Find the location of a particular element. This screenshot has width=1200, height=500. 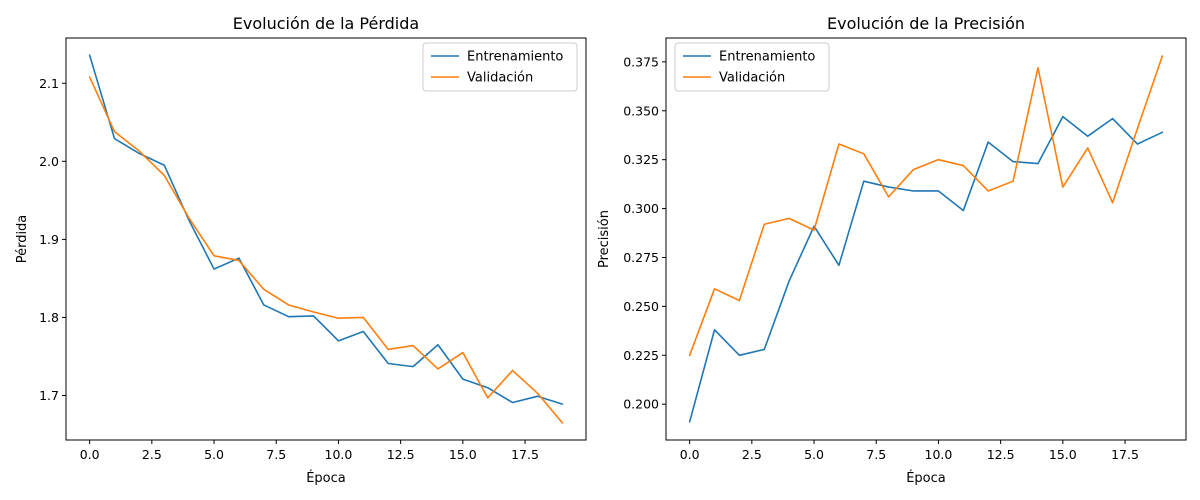

y-tick-label: 1.7 is located at coordinates (49, 395).